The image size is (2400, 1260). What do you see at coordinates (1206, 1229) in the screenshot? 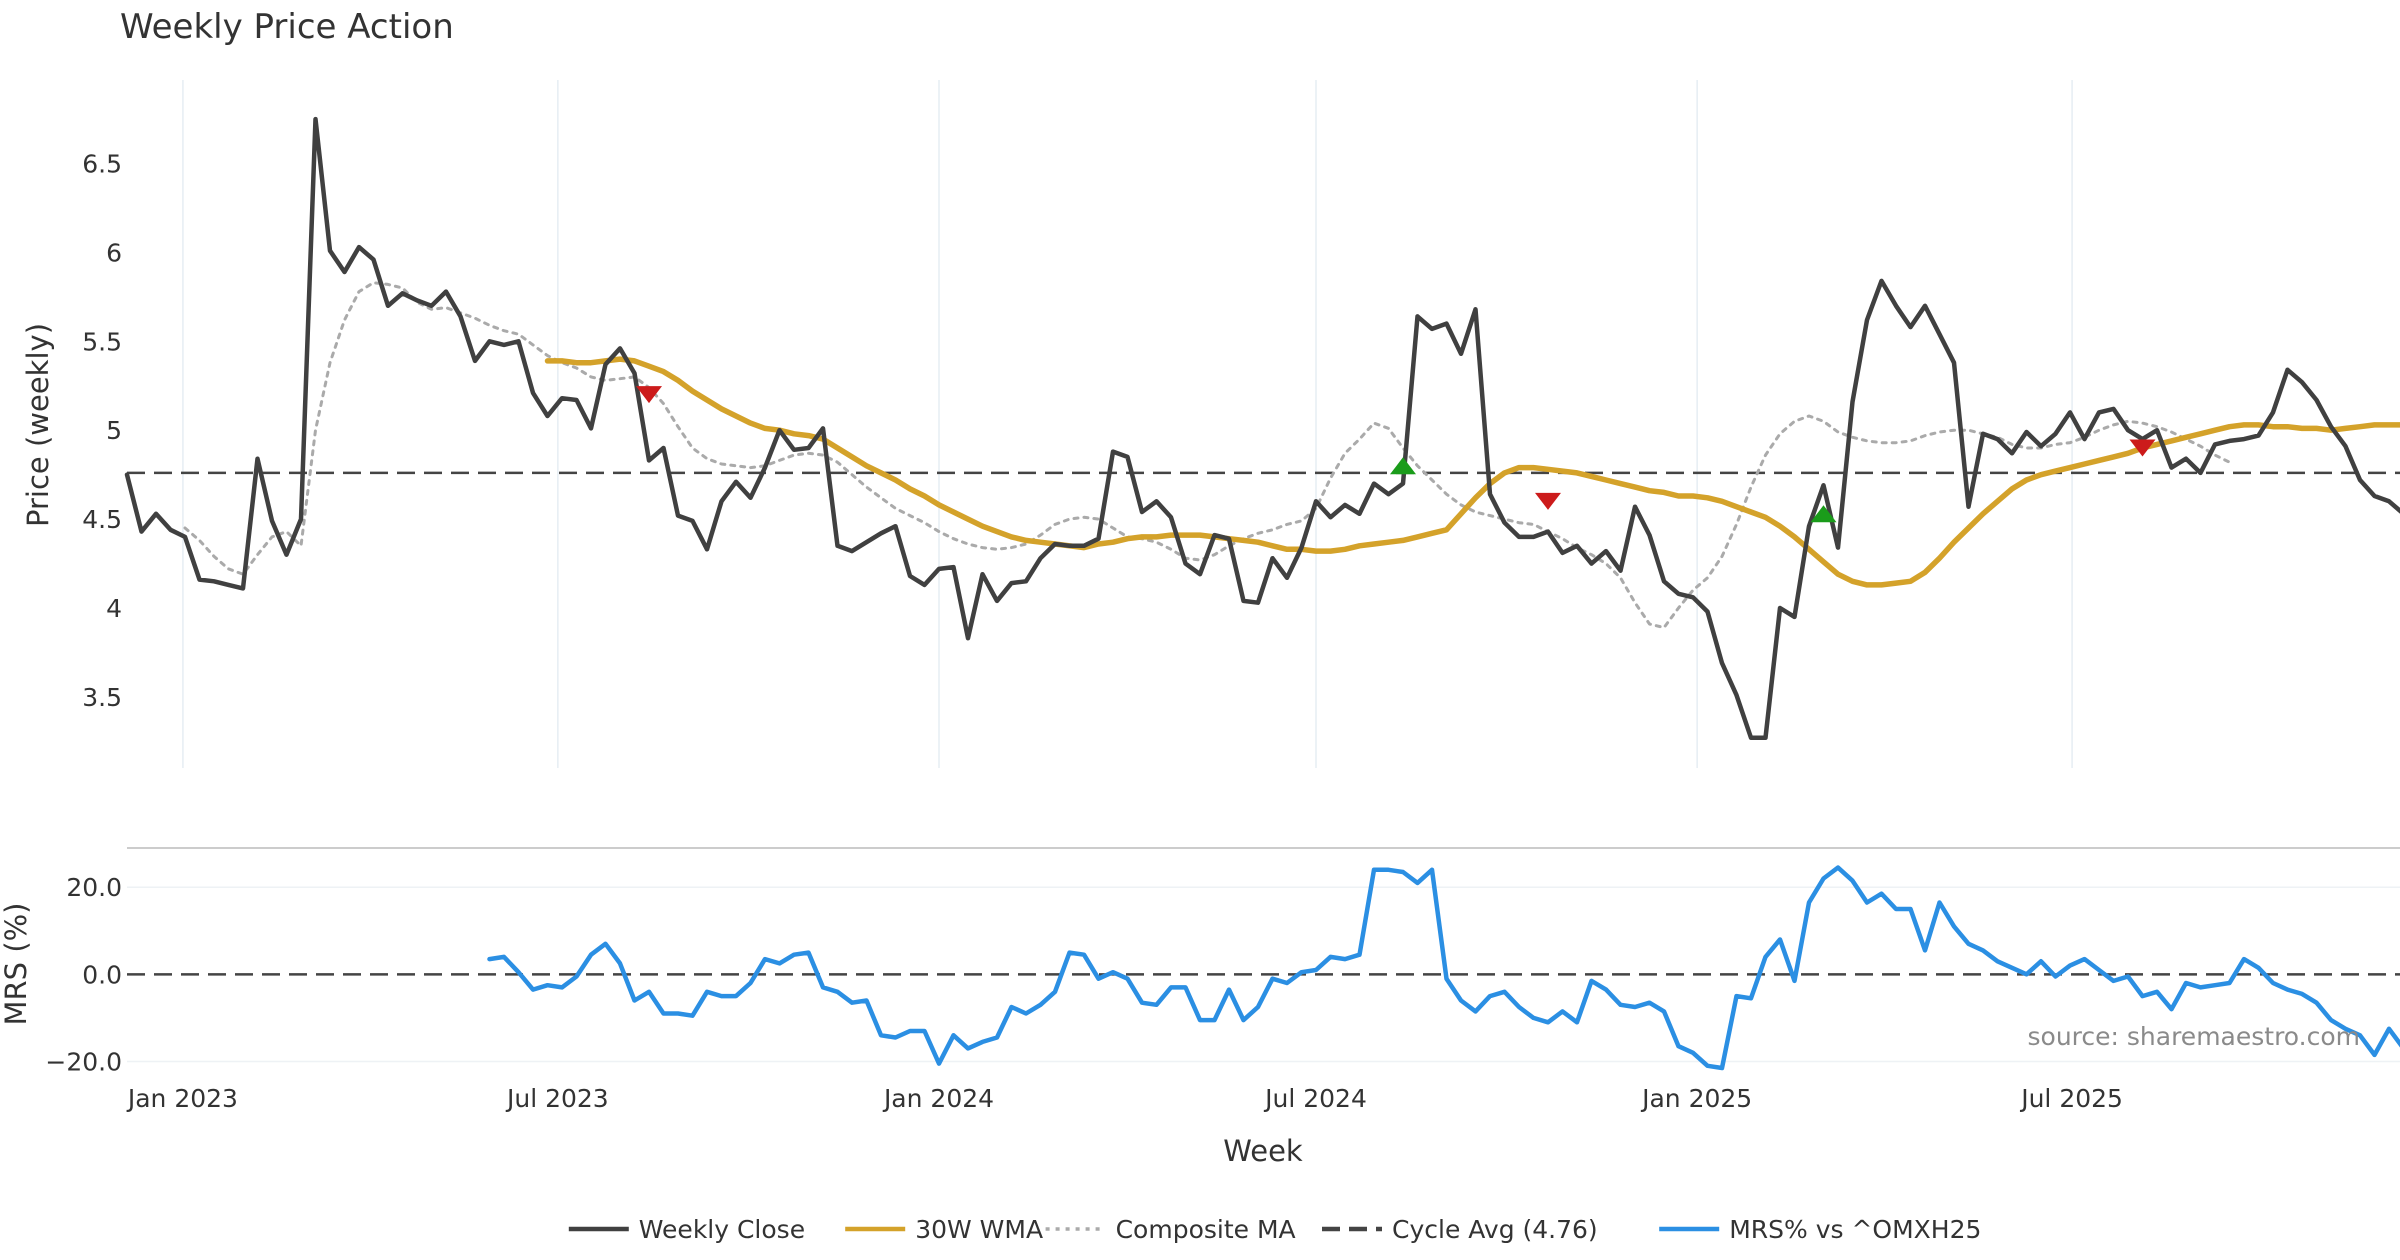
I see `legend-label: Composite MA` at bounding box center [1206, 1229].